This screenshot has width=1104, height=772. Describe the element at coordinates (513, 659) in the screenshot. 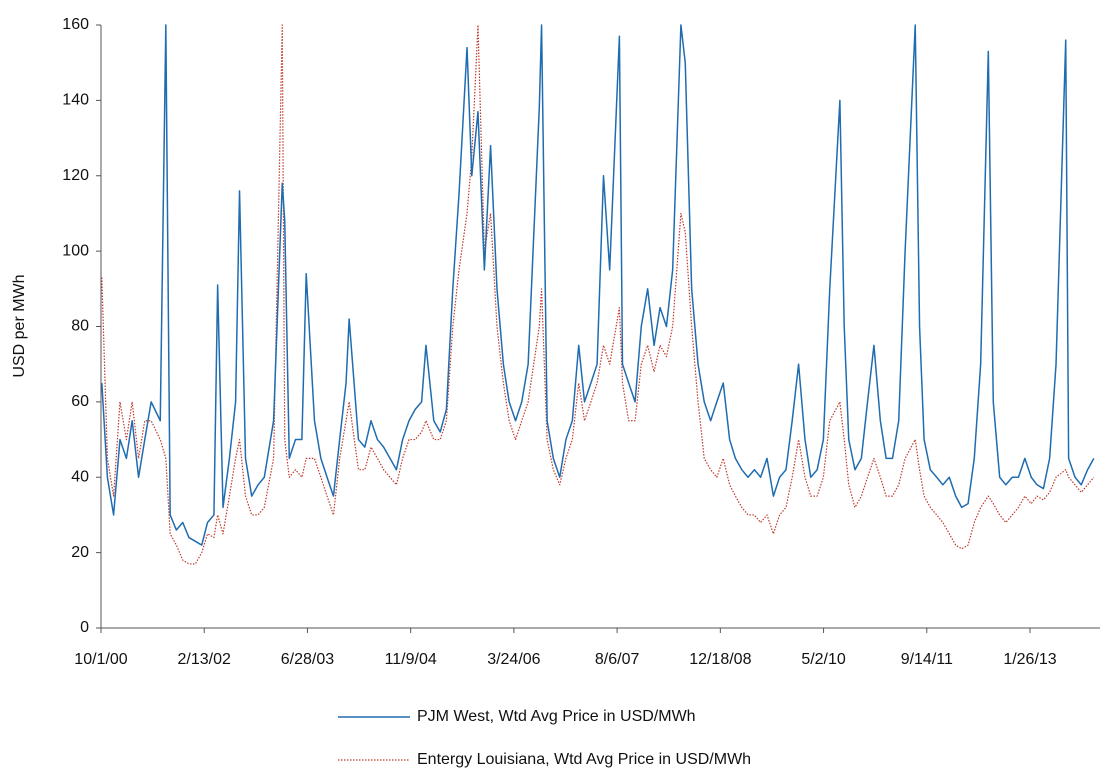

I see `x-tick-label: 3/24/06` at that location.